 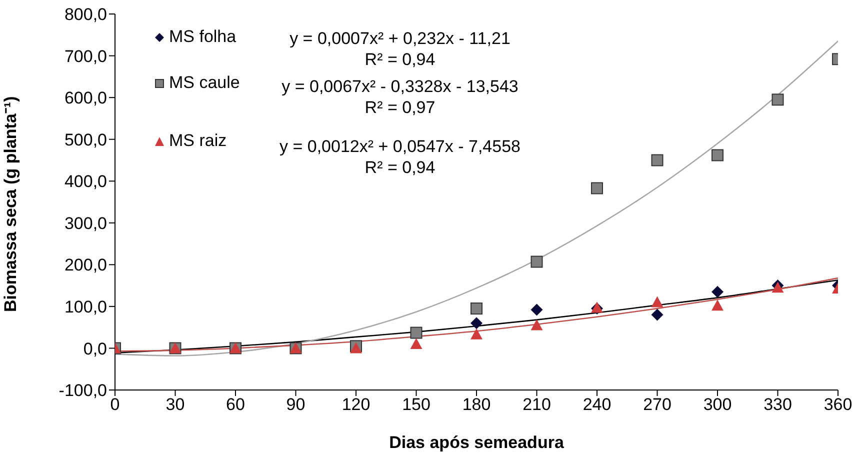 What do you see at coordinates (85, 140) in the screenshot?
I see `y-tick-label: 500,0` at bounding box center [85, 140].